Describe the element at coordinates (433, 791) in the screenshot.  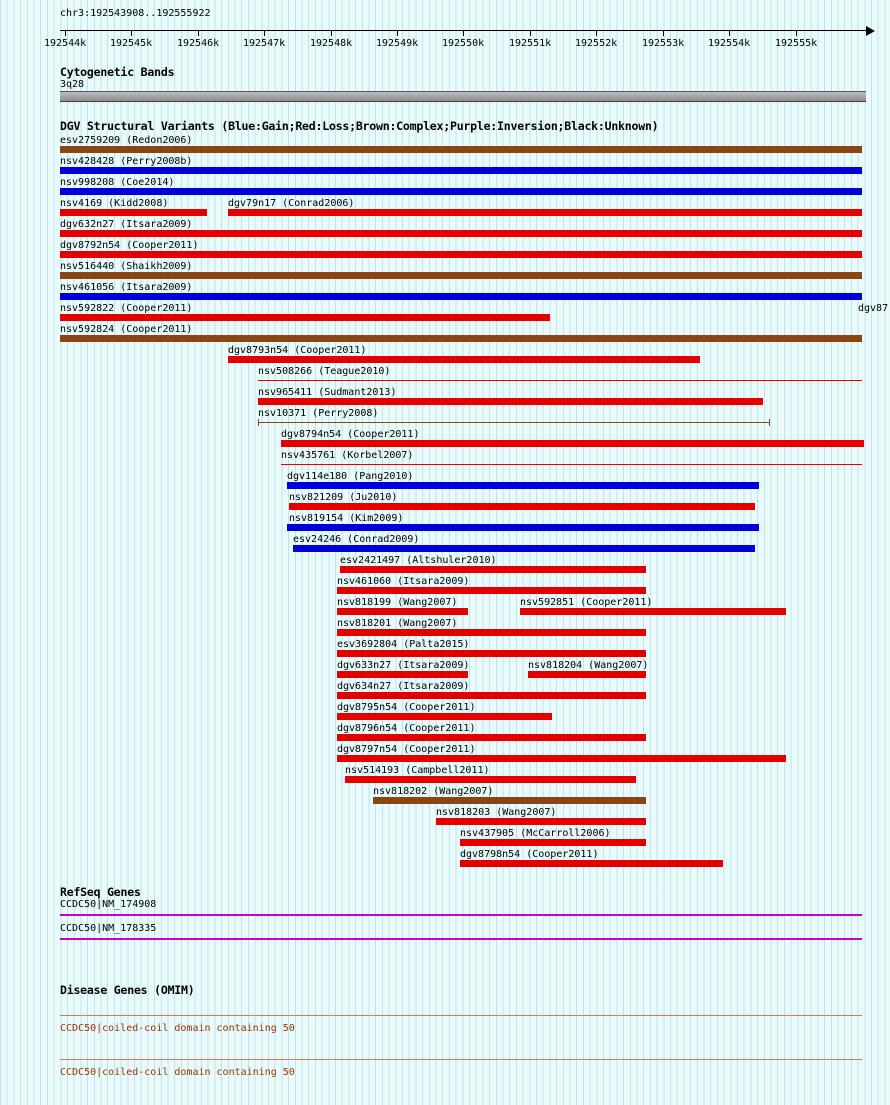
I see `variant-label: nsv818202 (Wang2007)` at that location.